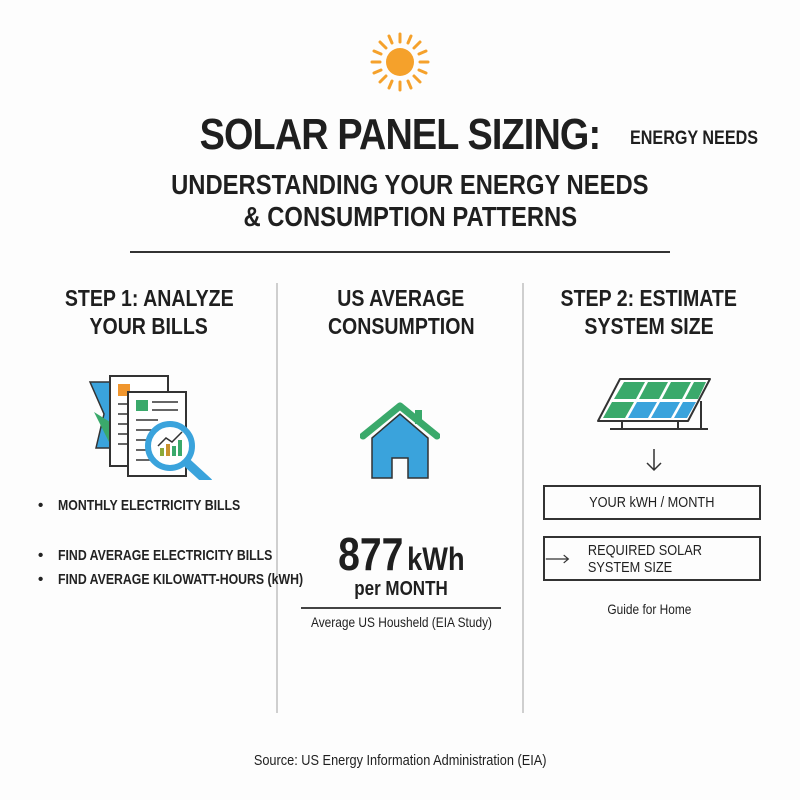 The height and width of the screenshot is (800, 800). What do you see at coordinates (159, 505) in the screenshot?
I see `bullet-item: MONTHLY ELECTRICITY BILLS` at bounding box center [159, 505].